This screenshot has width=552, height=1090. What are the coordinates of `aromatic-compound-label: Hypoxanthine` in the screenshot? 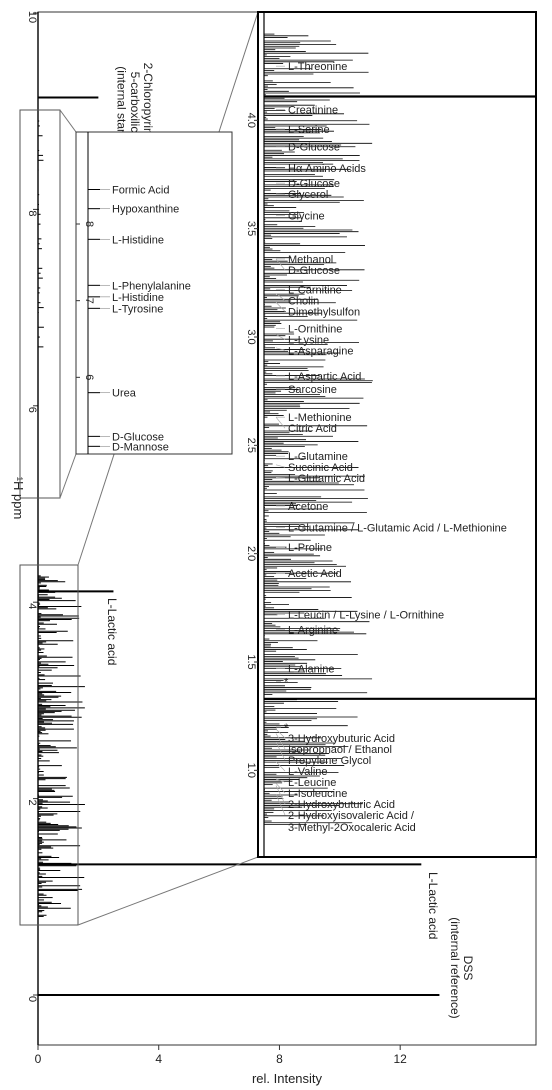 It's located at (145, 210).